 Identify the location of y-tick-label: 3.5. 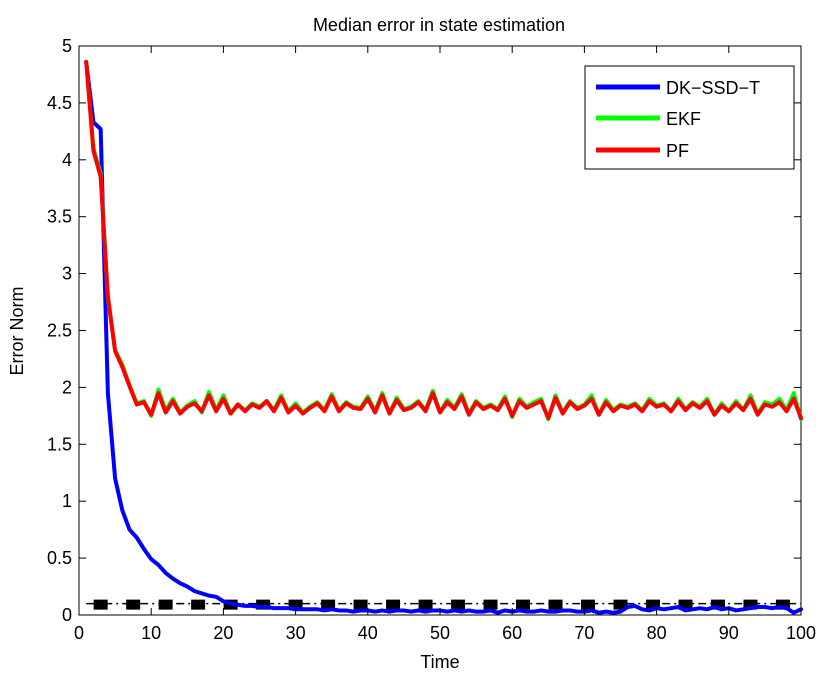
(59, 217).